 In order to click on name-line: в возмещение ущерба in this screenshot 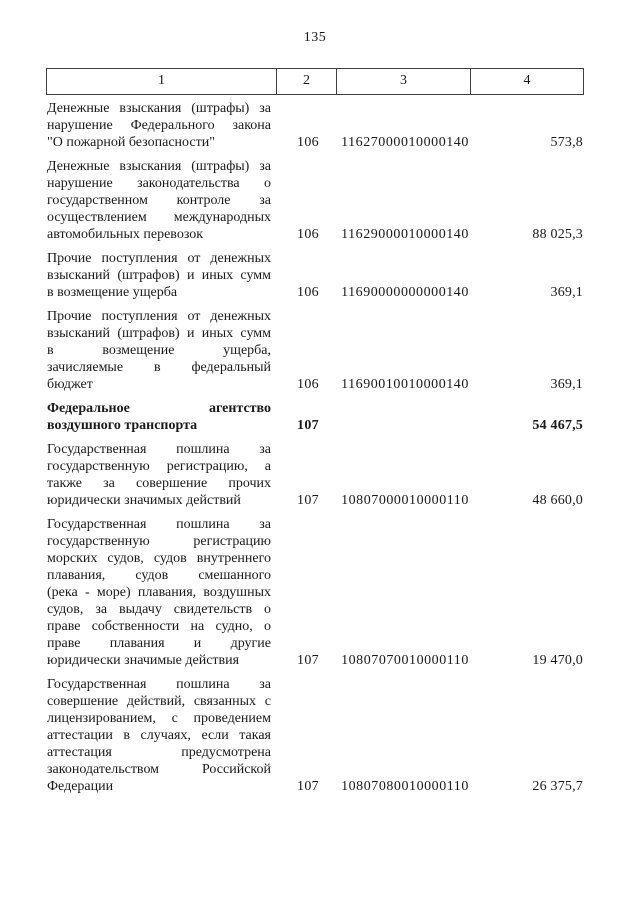, I will do `click(112, 292)`.